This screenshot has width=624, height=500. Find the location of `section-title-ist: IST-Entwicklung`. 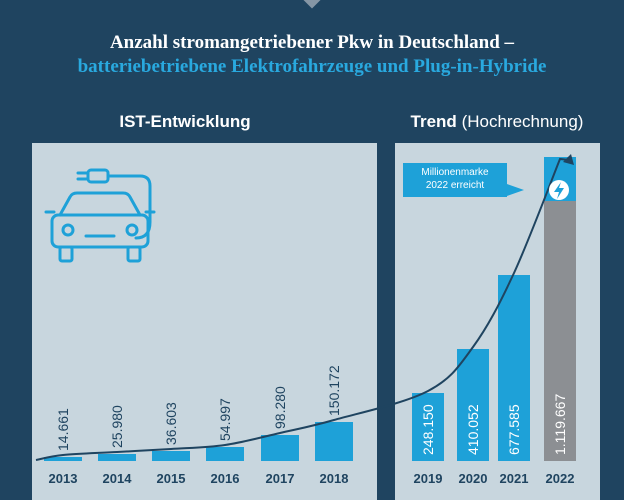

section-title-ist: IST-Entwicklung is located at coordinates (185, 121).